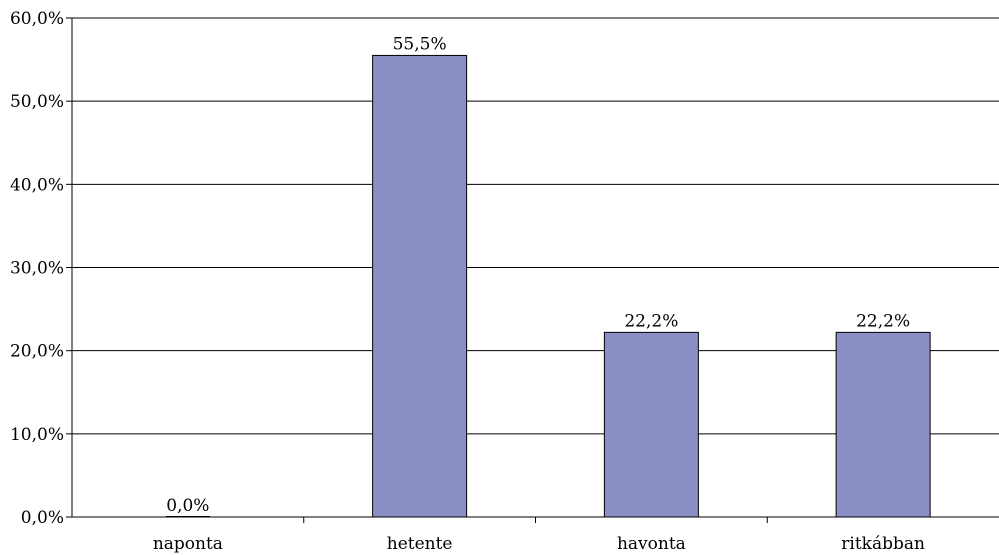  I want to click on y-tick-label: 40,0%, so click(37, 185).